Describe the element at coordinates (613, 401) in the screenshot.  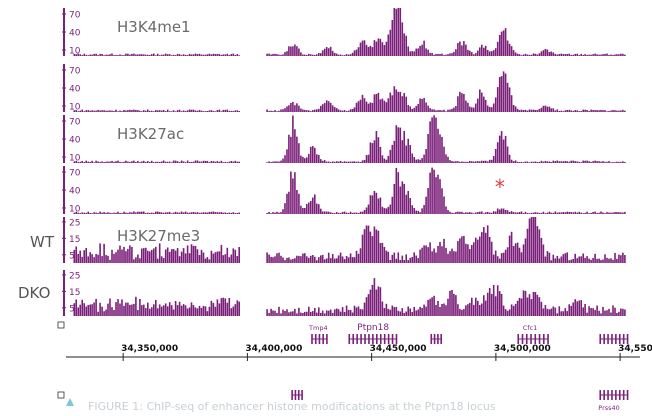
I see `gene-model: Prss40` at that location.